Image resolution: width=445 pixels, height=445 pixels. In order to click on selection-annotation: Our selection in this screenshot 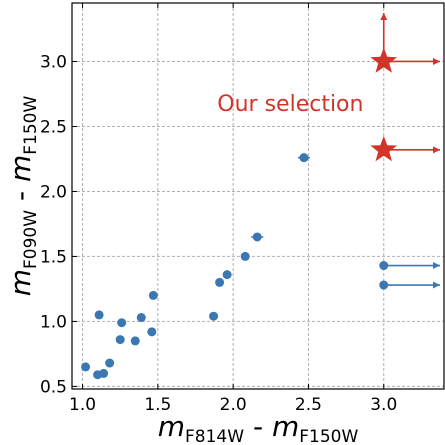, I will do `click(290, 104)`.